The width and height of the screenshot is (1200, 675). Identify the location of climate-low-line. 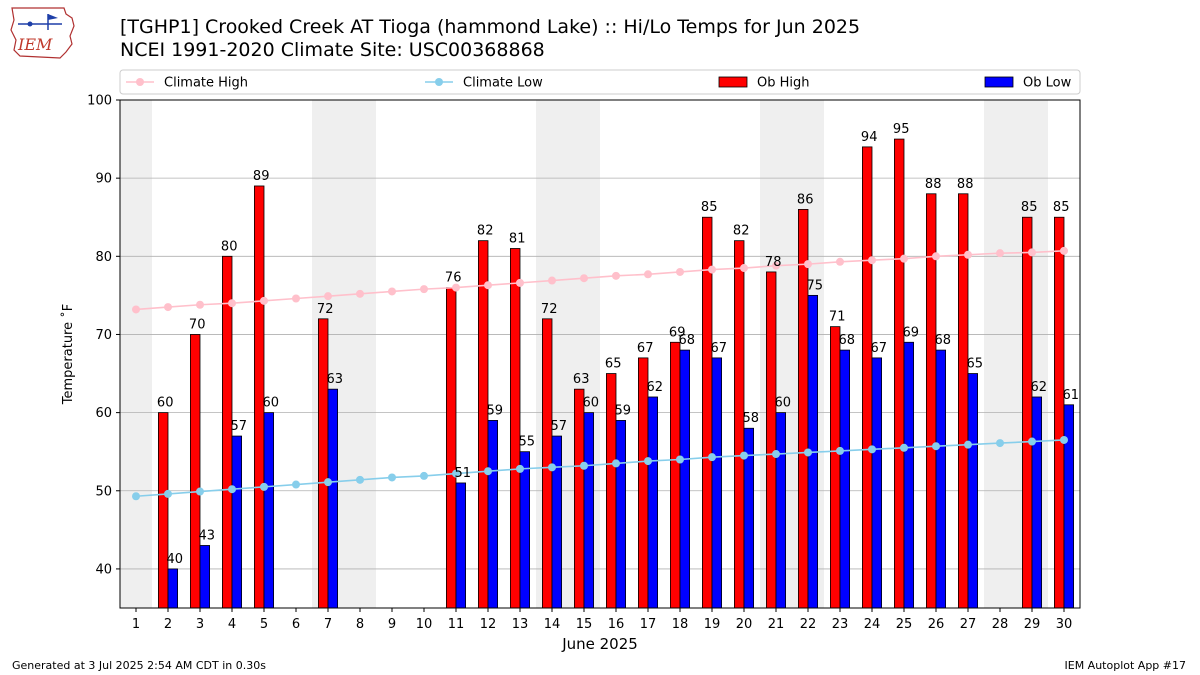
(600, 468).